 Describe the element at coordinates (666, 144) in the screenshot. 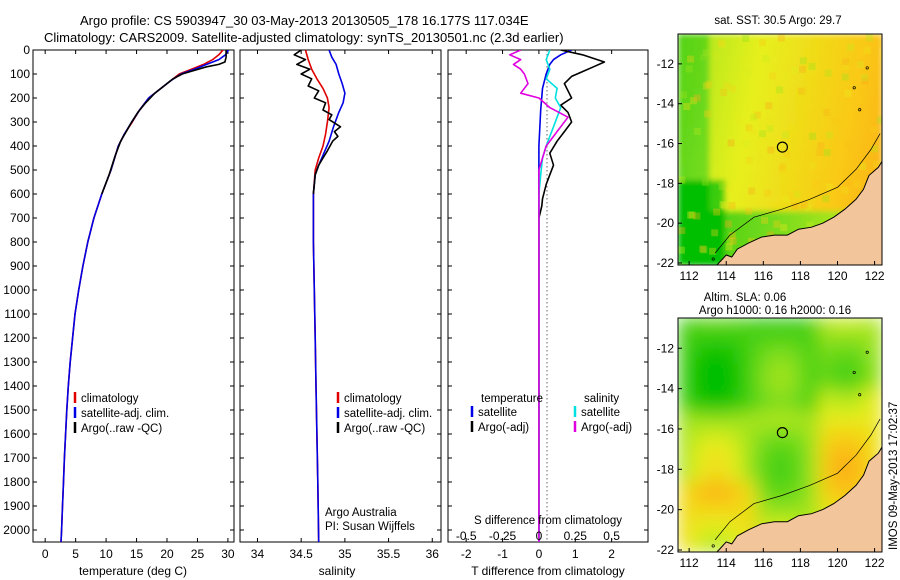

I see `map-y-tick-label: -16` at that location.